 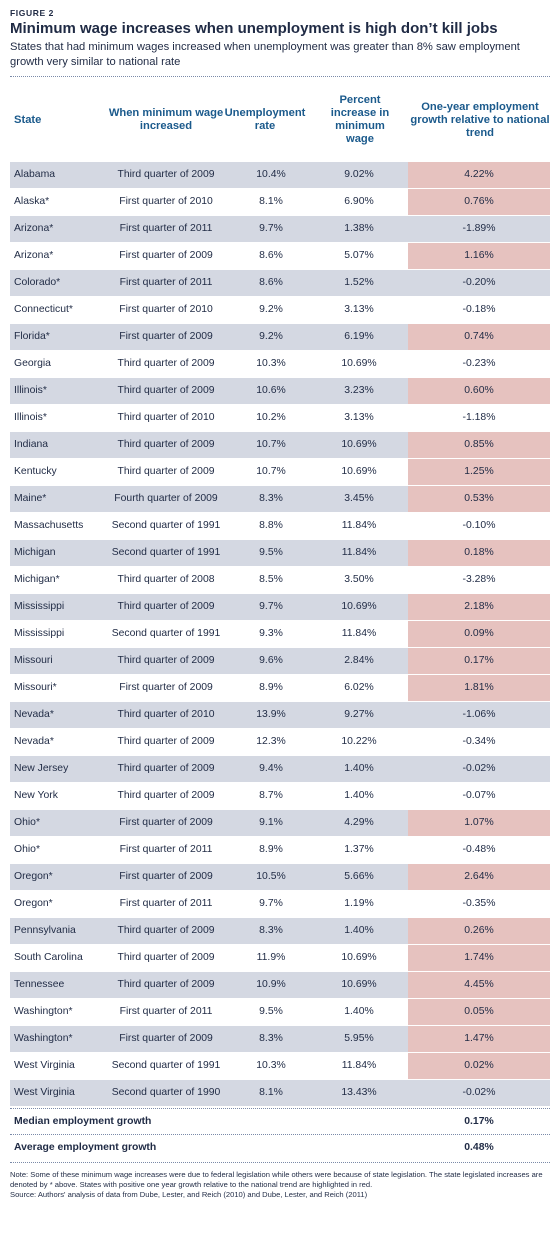 I want to click on cell-unemployment-rate: 8.3%, so click(x=271, y=498).